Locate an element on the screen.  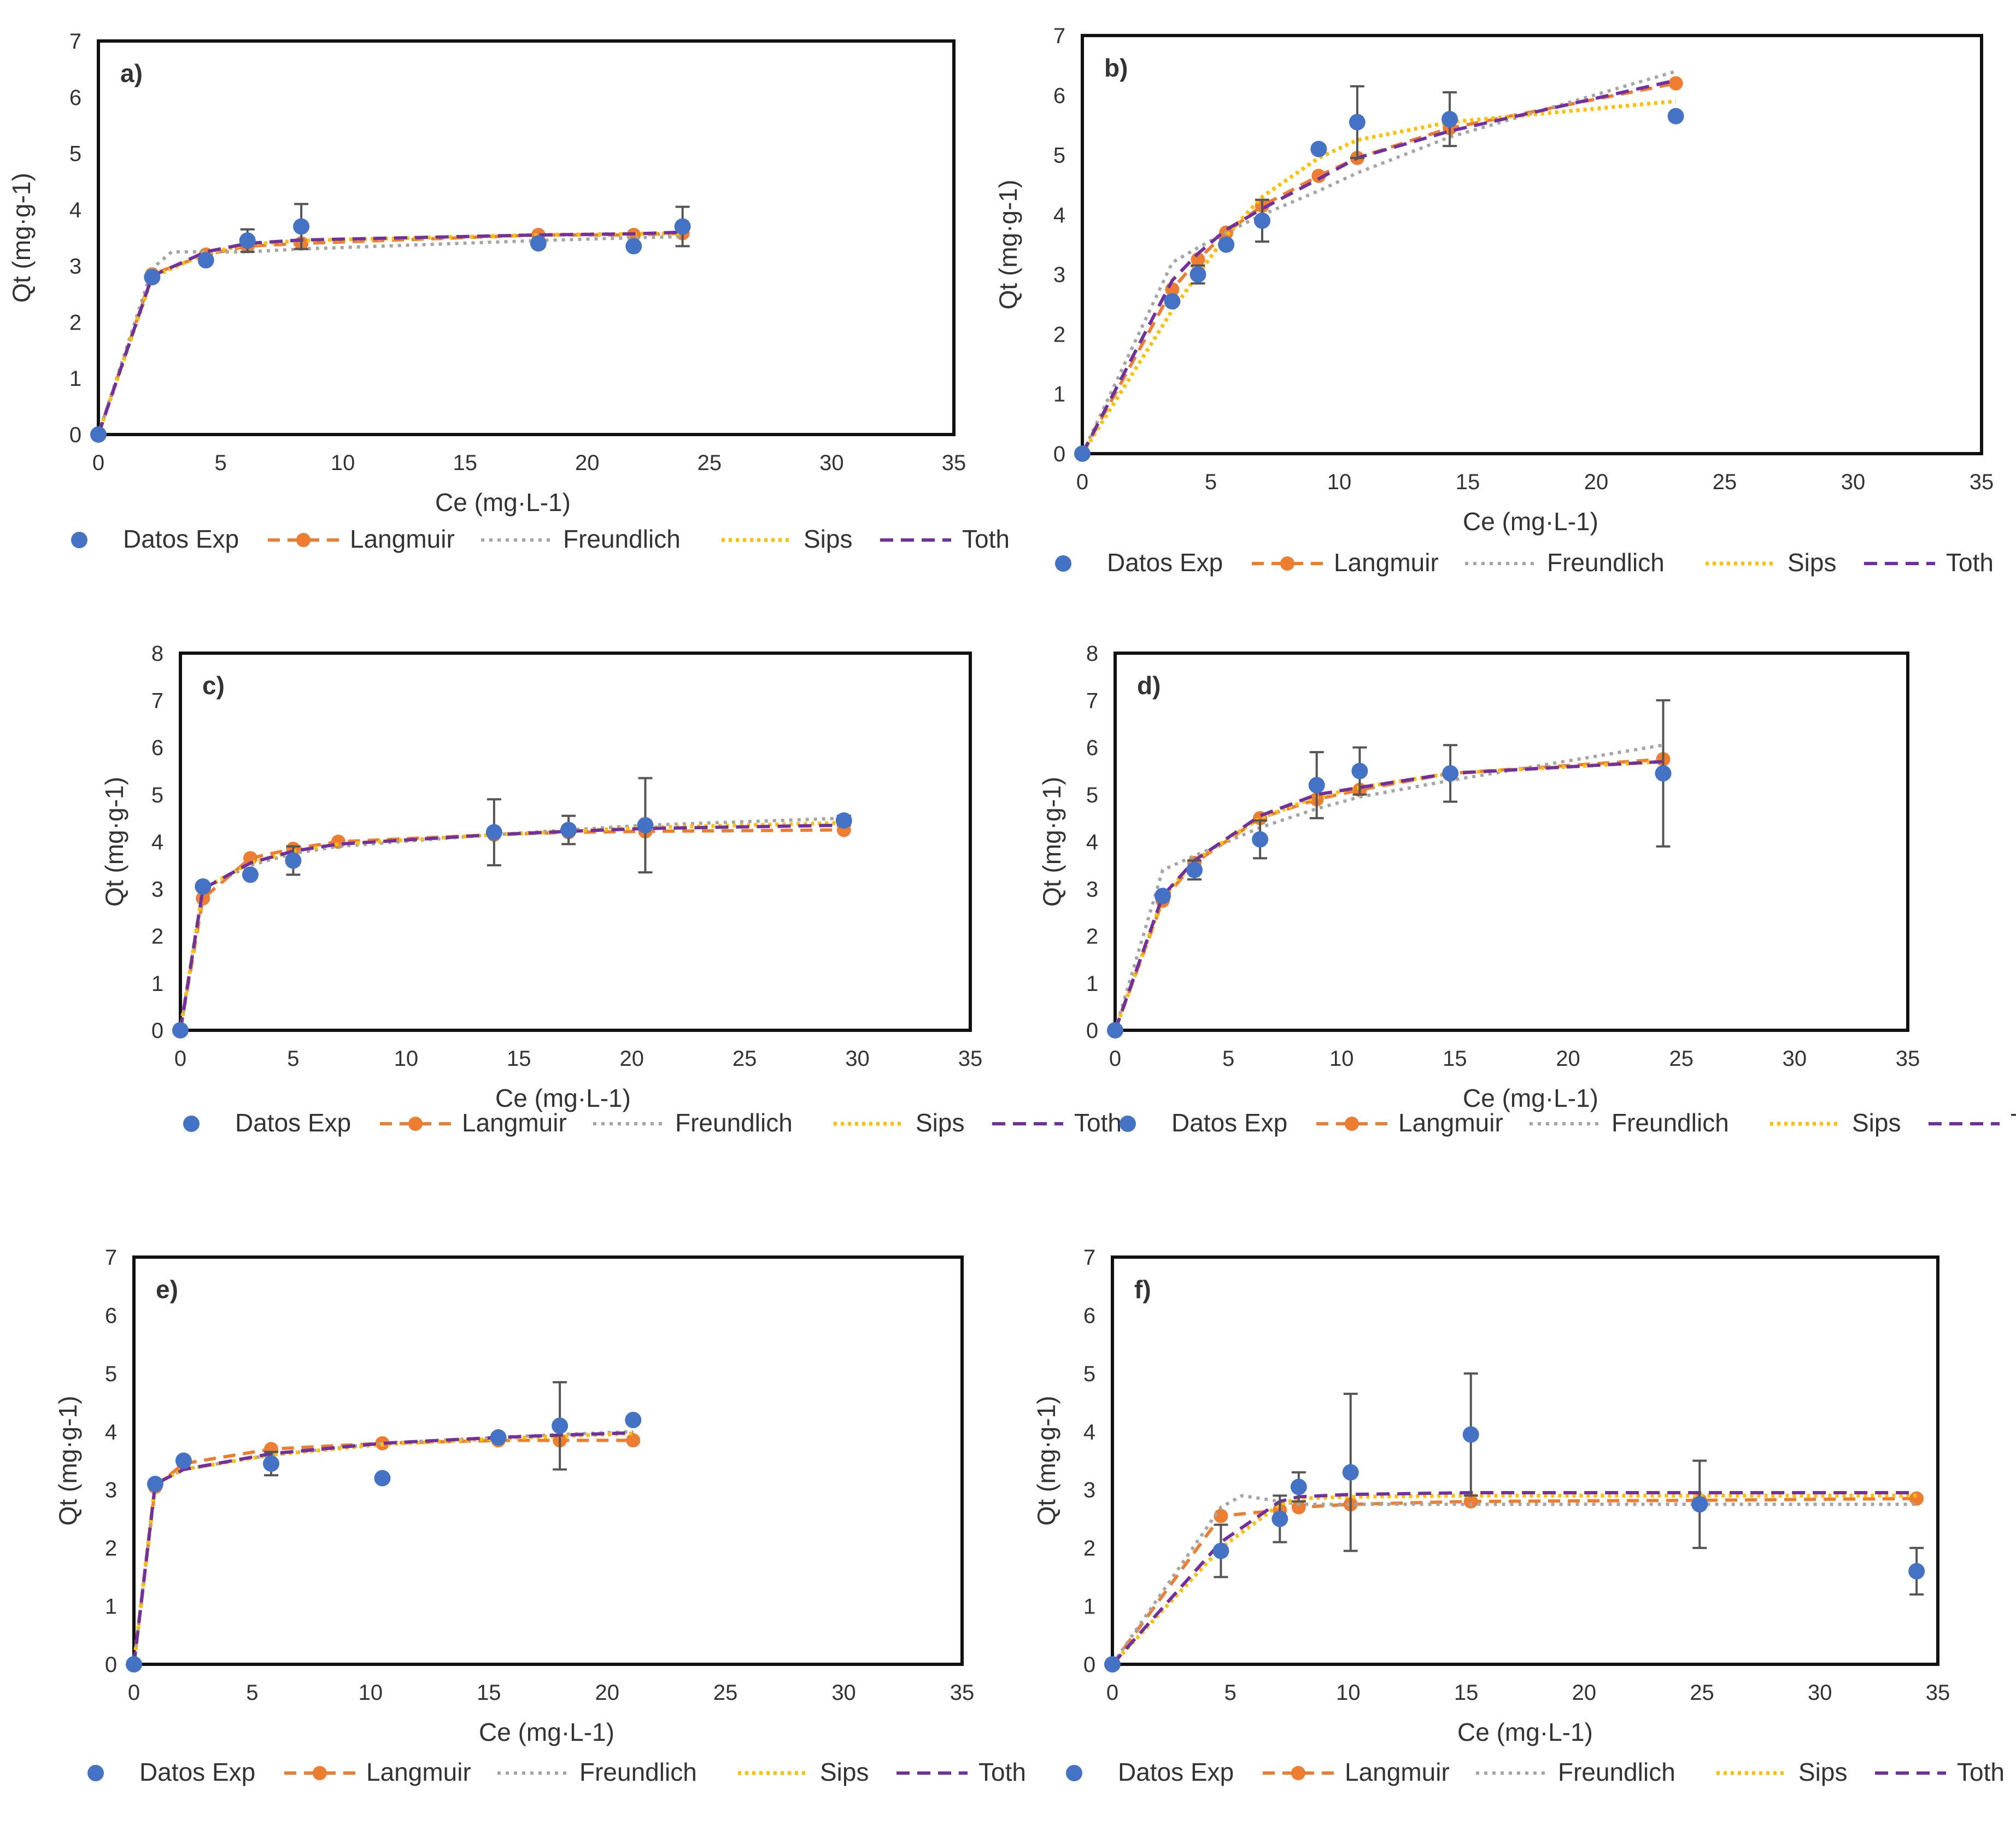
panel-label: b) is located at coordinates (1116, 68).